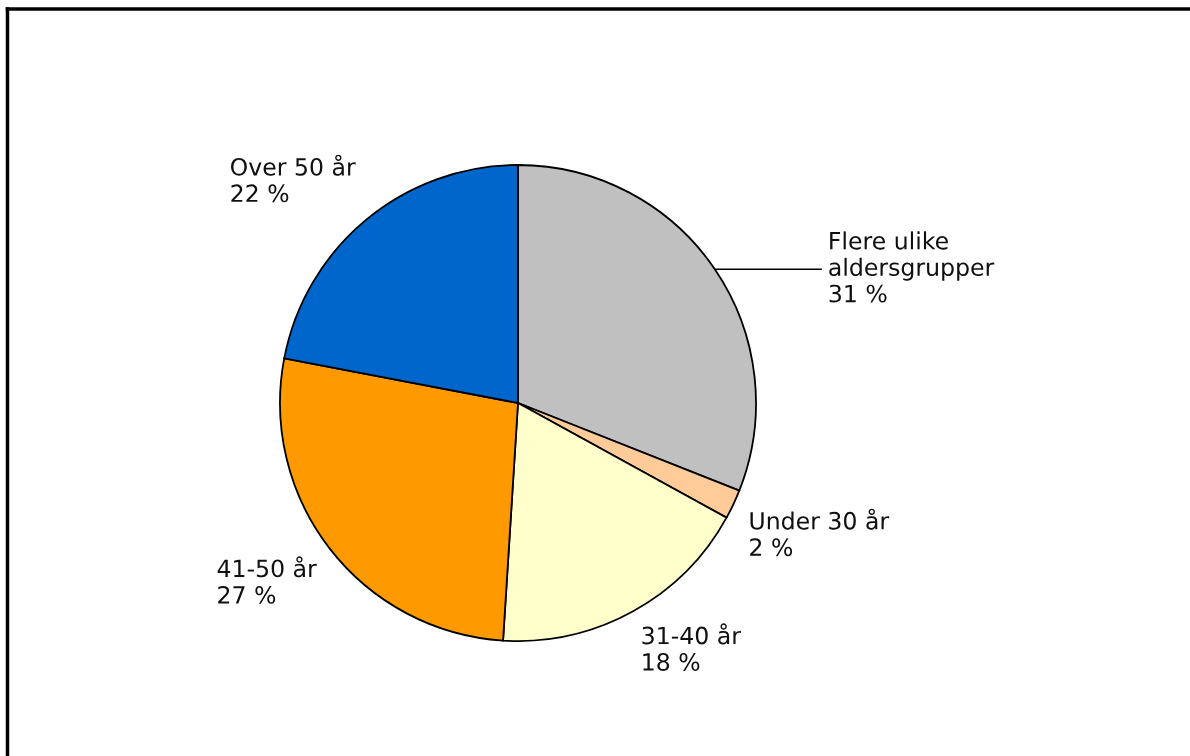  What do you see at coordinates (691, 634) in the screenshot?
I see `slice-label: 31-40 år` at bounding box center [691, 634].